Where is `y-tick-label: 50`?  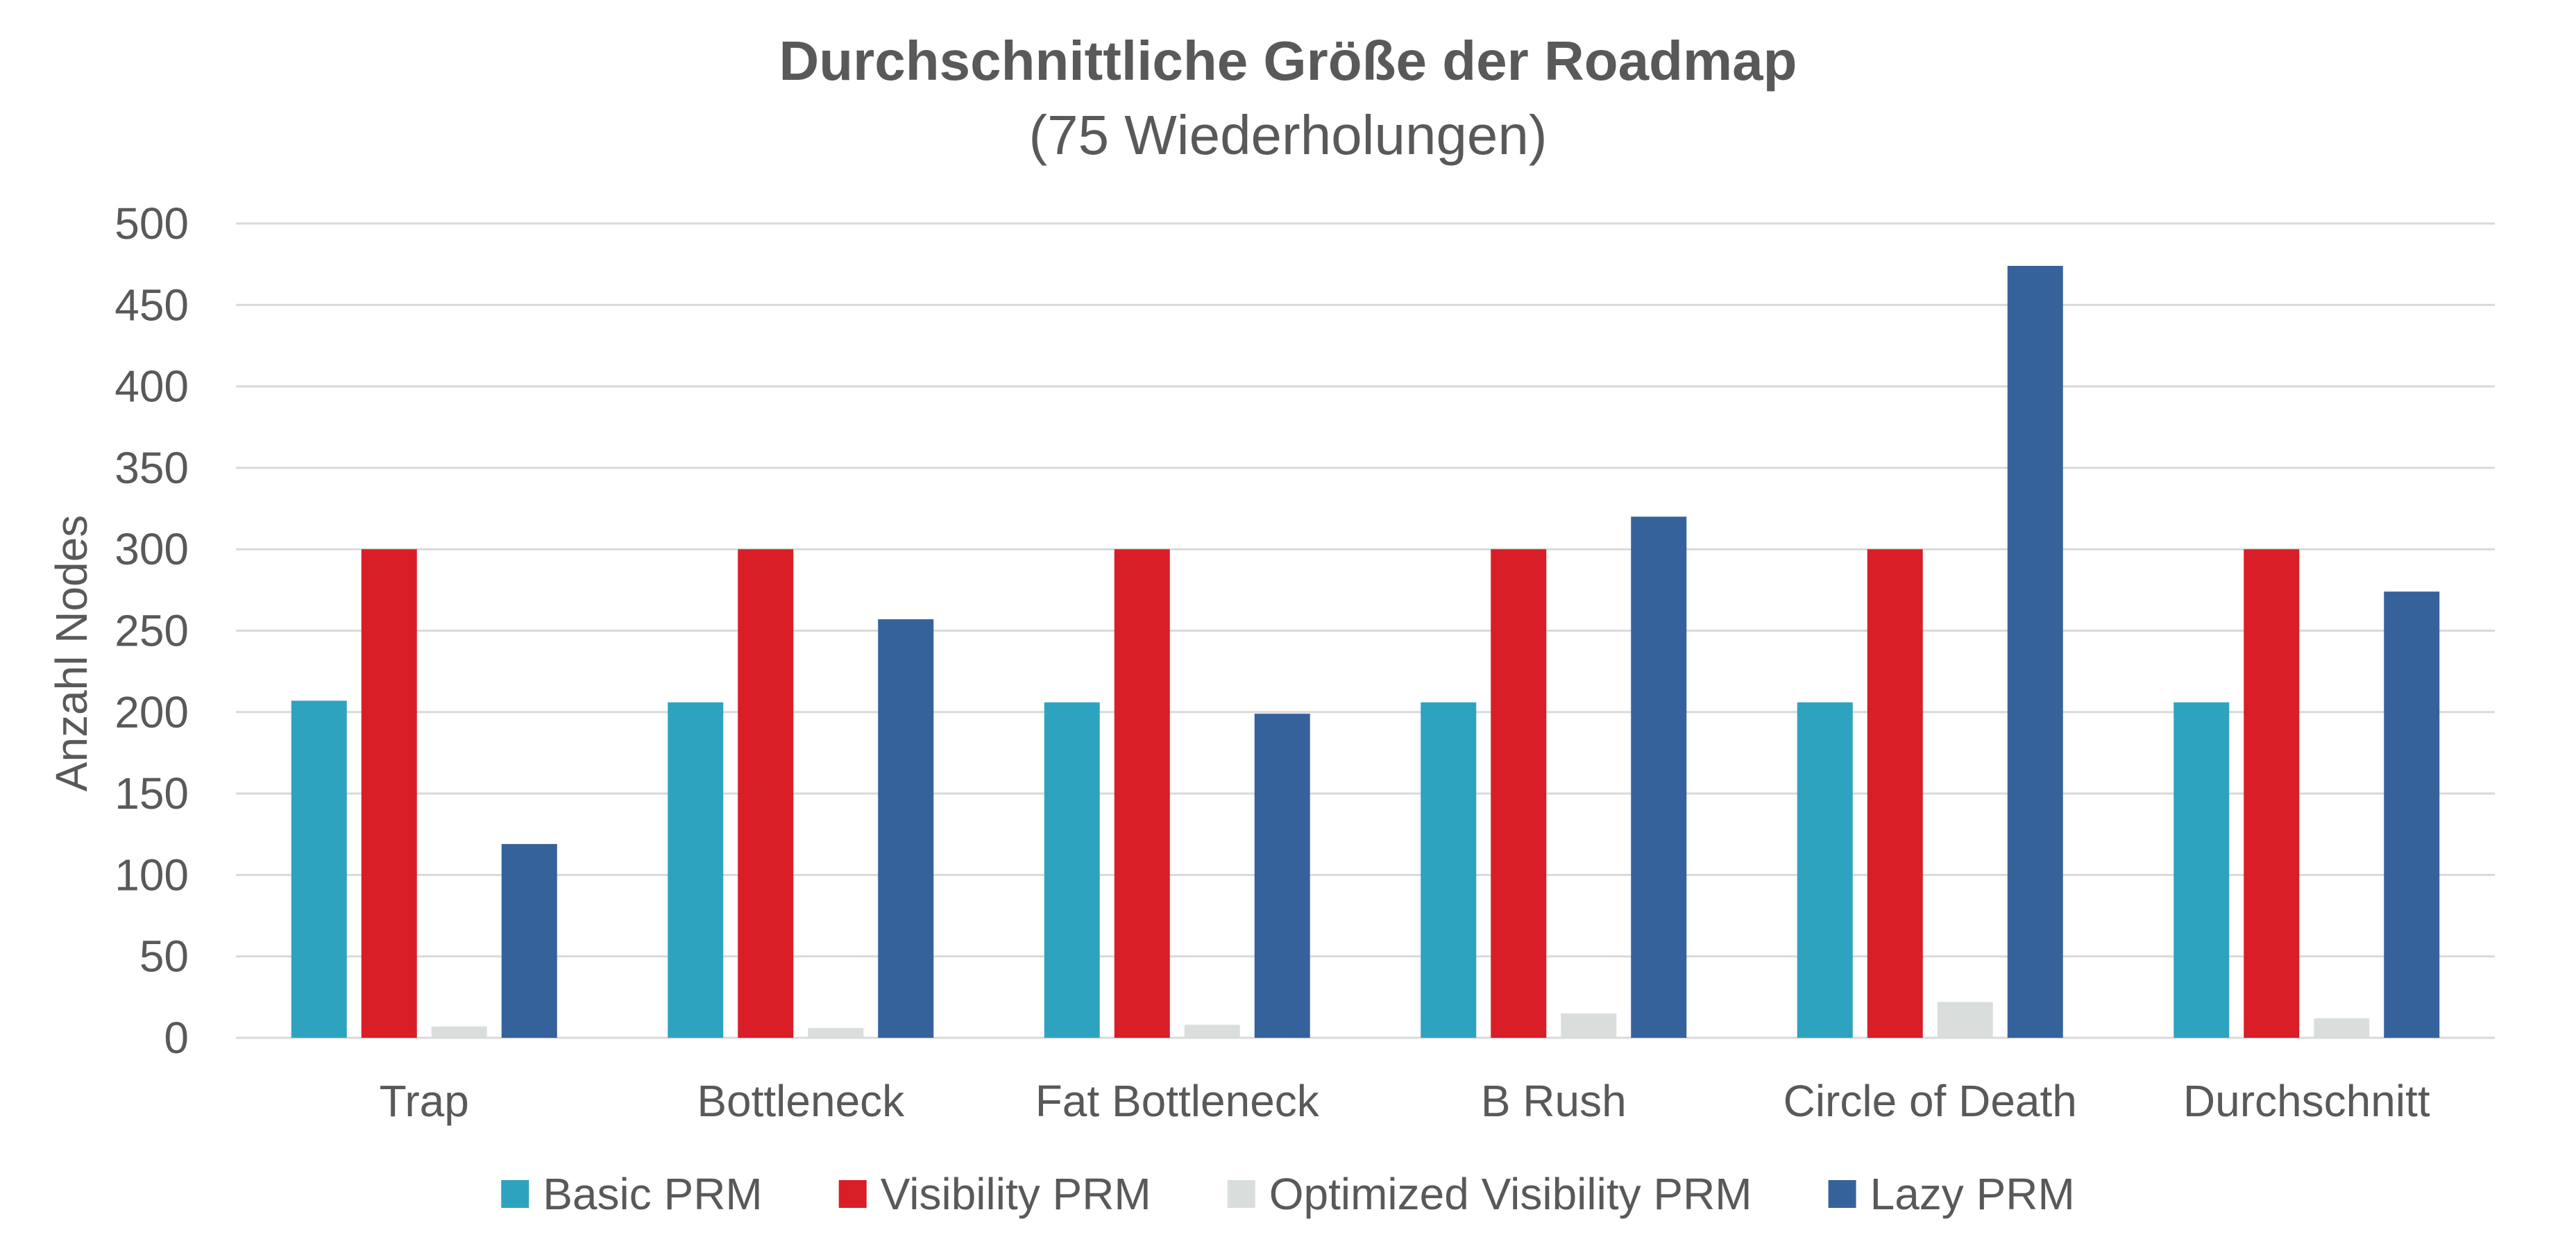 y-tick-label: 50 is located at coordinates (164, 957).